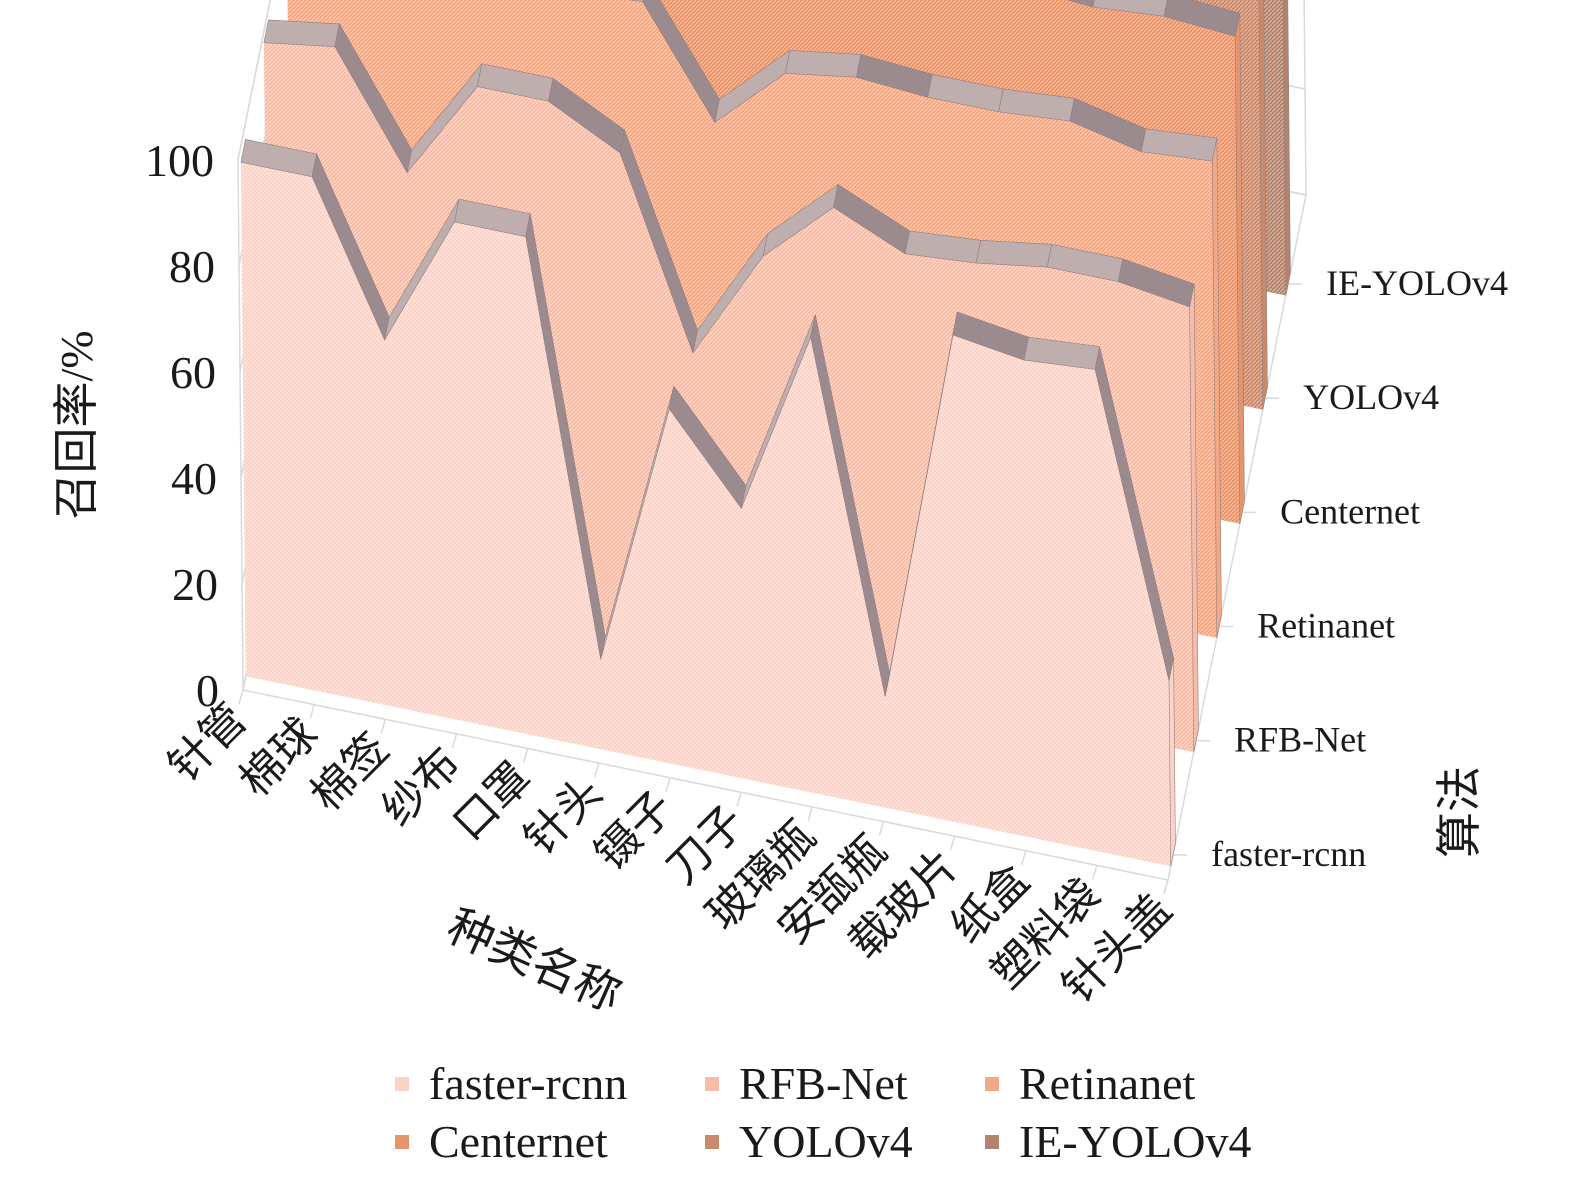  Describe the element at coordinates (195, 584) in the screenshot. I see `y-tick-label: 20` at that location.